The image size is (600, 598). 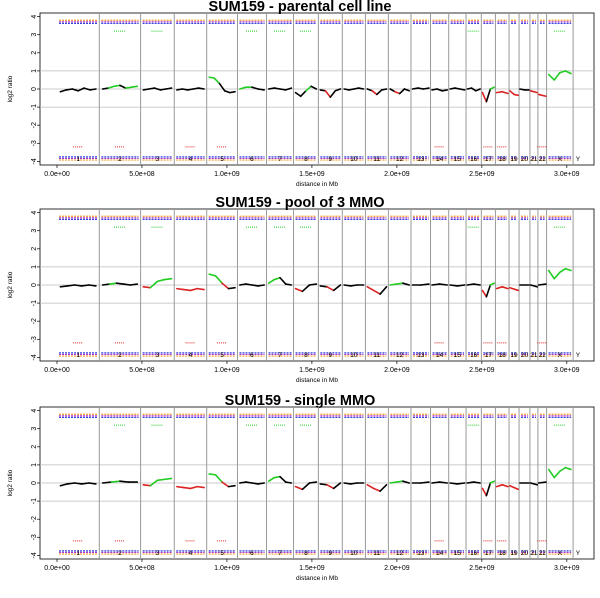 What do you see at coordinates (560, 159) in the screenshot?
I see `chromosome-label: X` at bounding box center [560, 159].